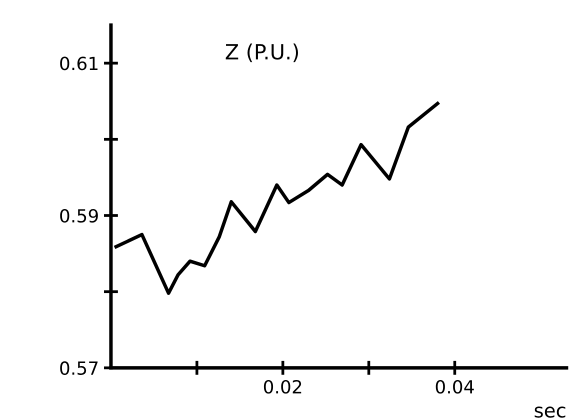 Image resolution: width=584 pixels, height=418 pixels. Describe the element at coordinates (455, 387) in the screenshot. I see `x-tick-label: 0.04` at that location.